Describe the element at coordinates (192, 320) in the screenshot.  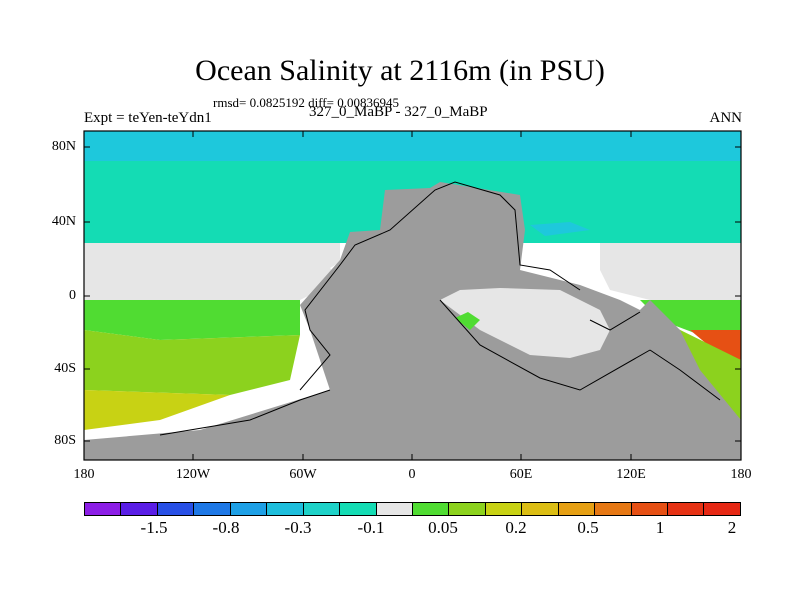
I see `ocean-south-upper` at that location.